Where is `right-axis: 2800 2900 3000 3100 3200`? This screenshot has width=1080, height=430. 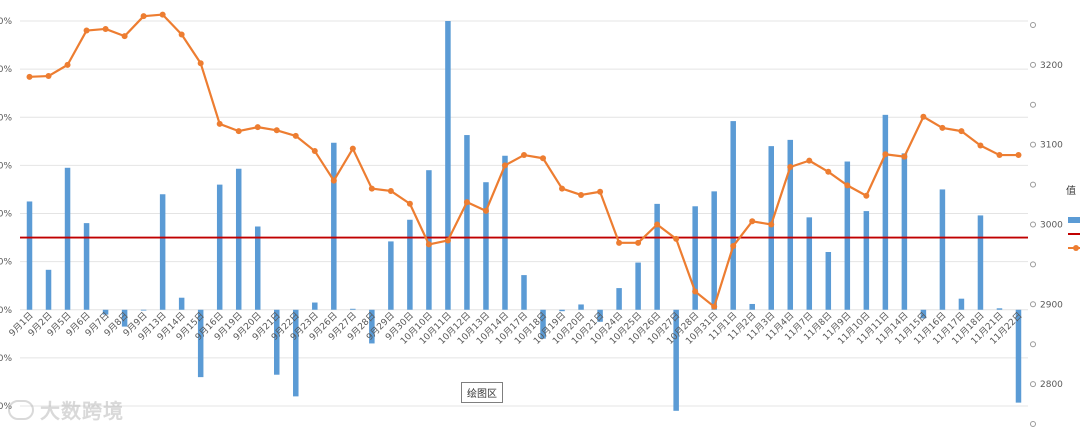 right-axis: 2800 2900 3000 3100 3200 is located at coordinates (1046, 224).